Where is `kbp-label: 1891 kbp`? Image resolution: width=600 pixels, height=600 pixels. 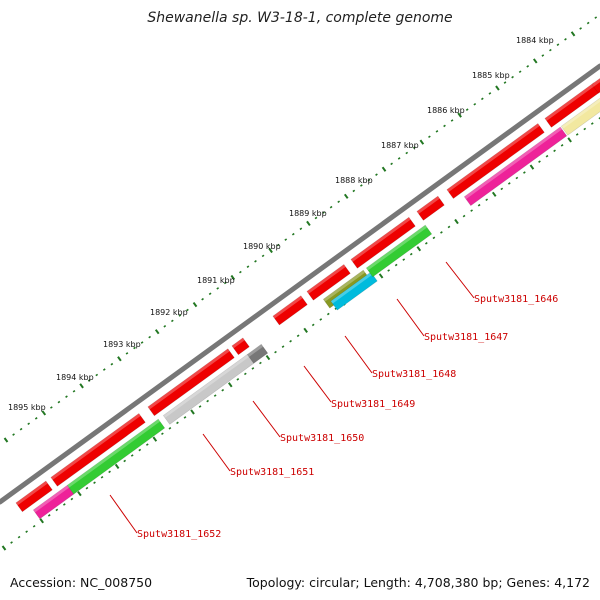
kbp-label: 1891 kbp is located at coordinates (216, 280).